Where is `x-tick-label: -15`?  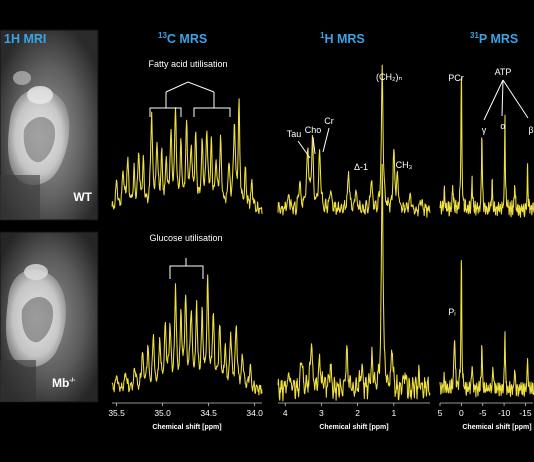
x-tick-label: -15 is located at coordinates (525, 413).